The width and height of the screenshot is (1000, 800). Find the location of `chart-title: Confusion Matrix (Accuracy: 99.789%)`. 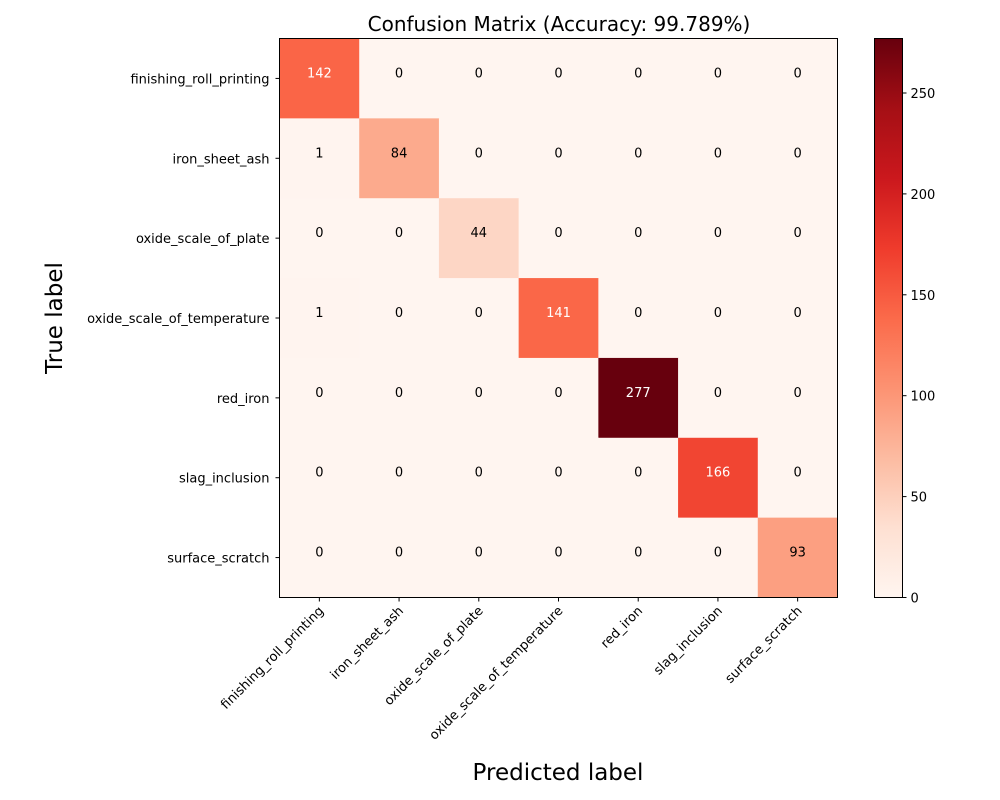

chart-title: Confusion Matrix (Accuracy: 99.789%) is located at coordinates (559, 24).